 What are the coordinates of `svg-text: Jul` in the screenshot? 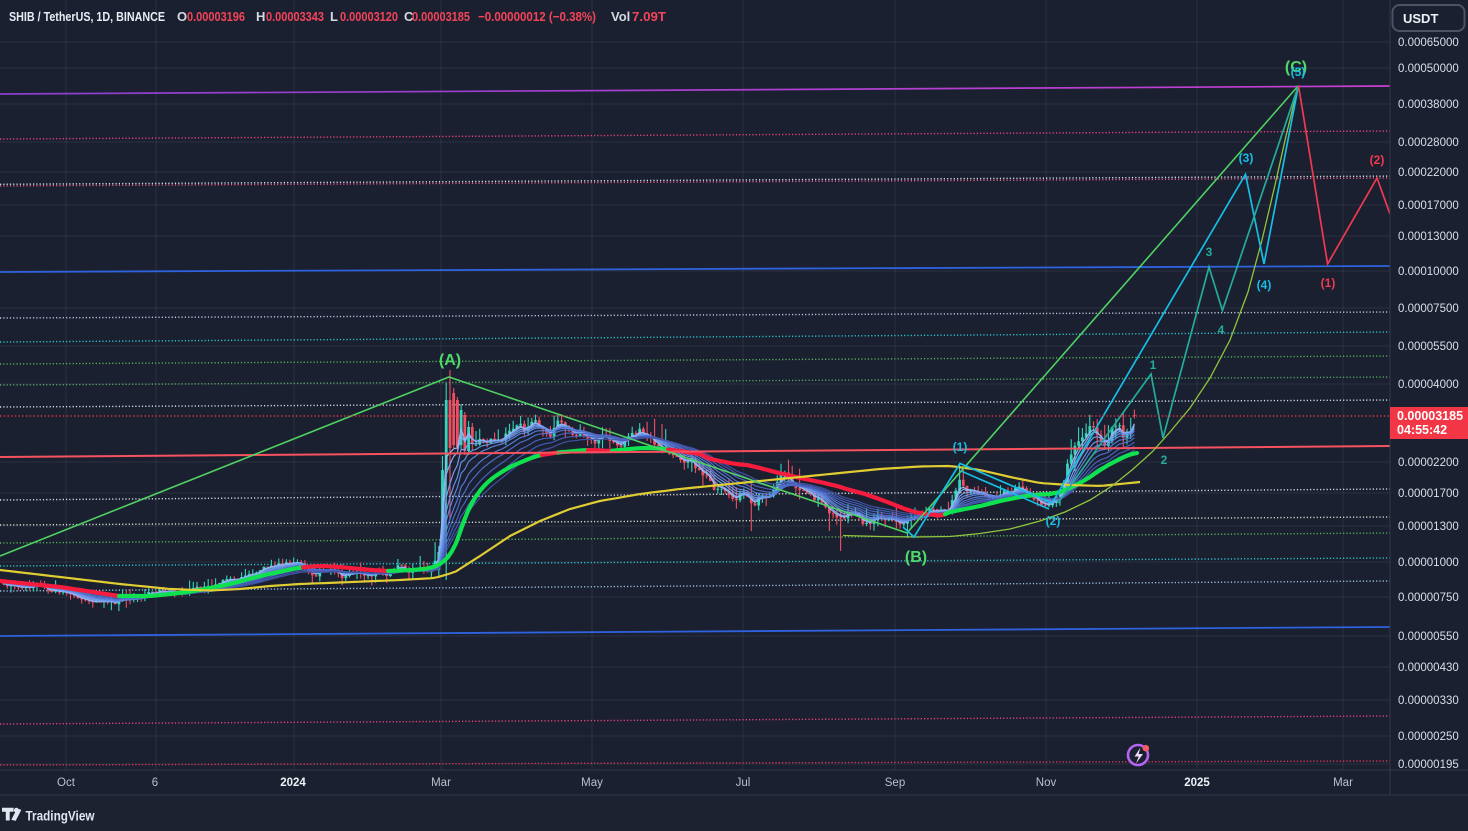 It's located at (743, 783).